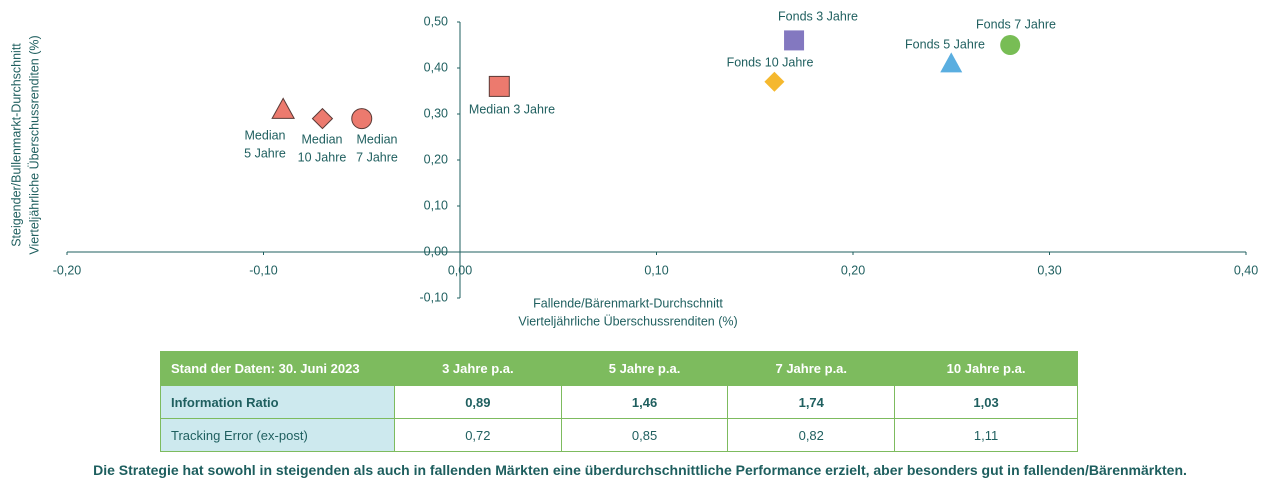 The width and height of the screenshot is (1280, 492). I want to click on table-cell: 3 Jahre p.a., so click(478, 368).